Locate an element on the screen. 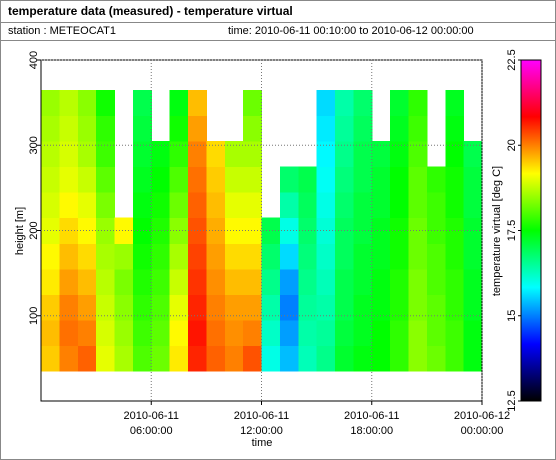 The height and width of the screenshot is (460, 556). y-tick-label: 200 is located at coordinates (34, 230).